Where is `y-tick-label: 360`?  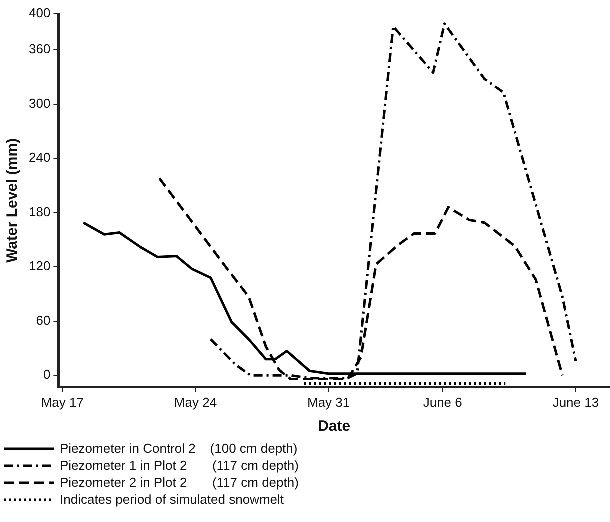 y-tick-label: 360 is located at coordinates (39, 49).